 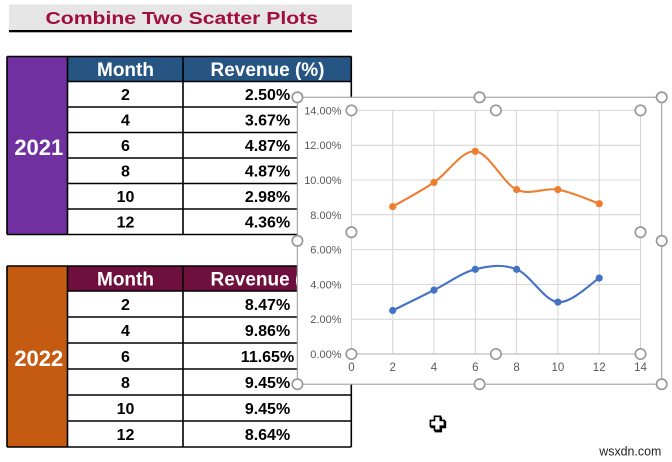 What do you see at coordinates (325, 285) in the screenshot?
I see `svg-text: 4.00%` at bounding box center [325, 285].